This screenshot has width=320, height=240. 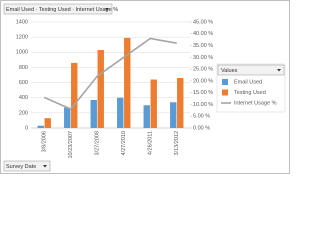 I want to click on y-tick-label: 400, so click(x=23, y=98).